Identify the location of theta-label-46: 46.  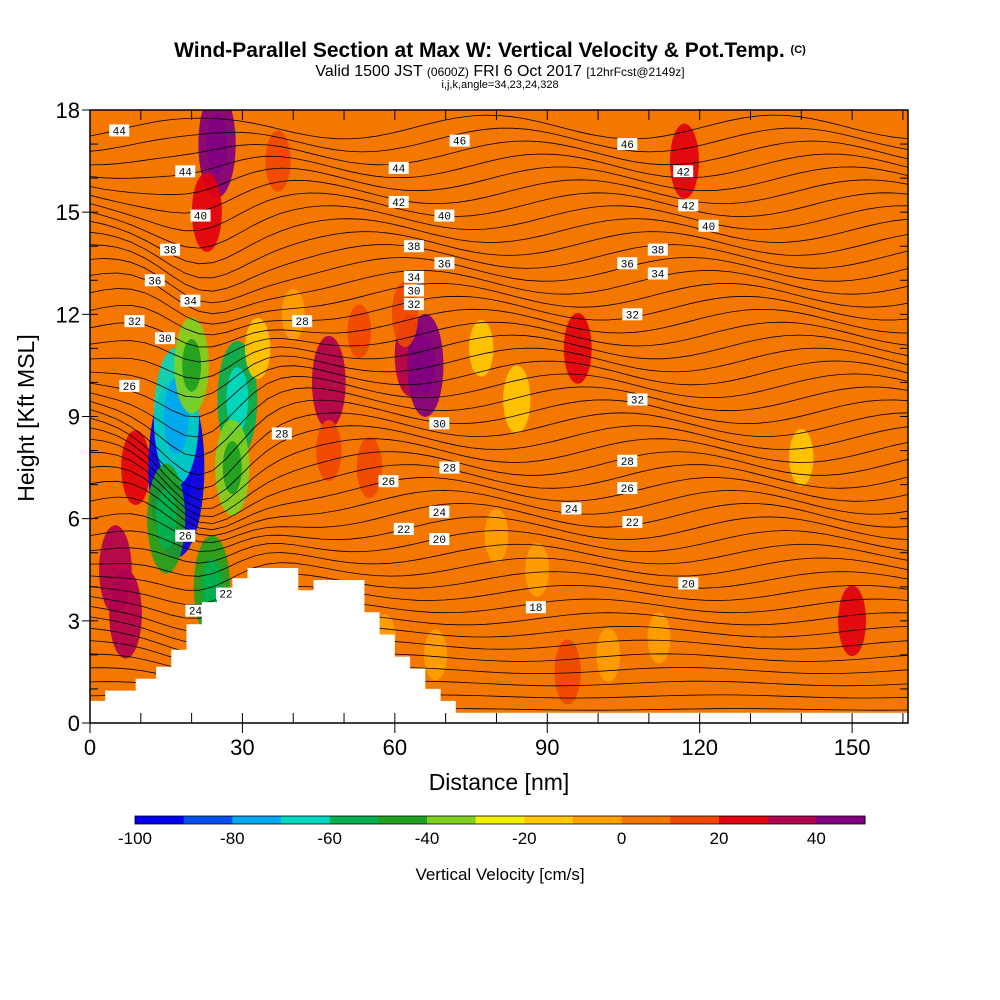
(627, 145).